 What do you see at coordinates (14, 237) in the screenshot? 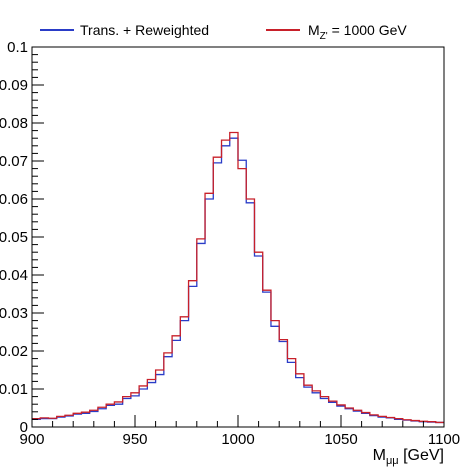
I see `y-tick-label: 0.05` at bounding box center [14, 237].